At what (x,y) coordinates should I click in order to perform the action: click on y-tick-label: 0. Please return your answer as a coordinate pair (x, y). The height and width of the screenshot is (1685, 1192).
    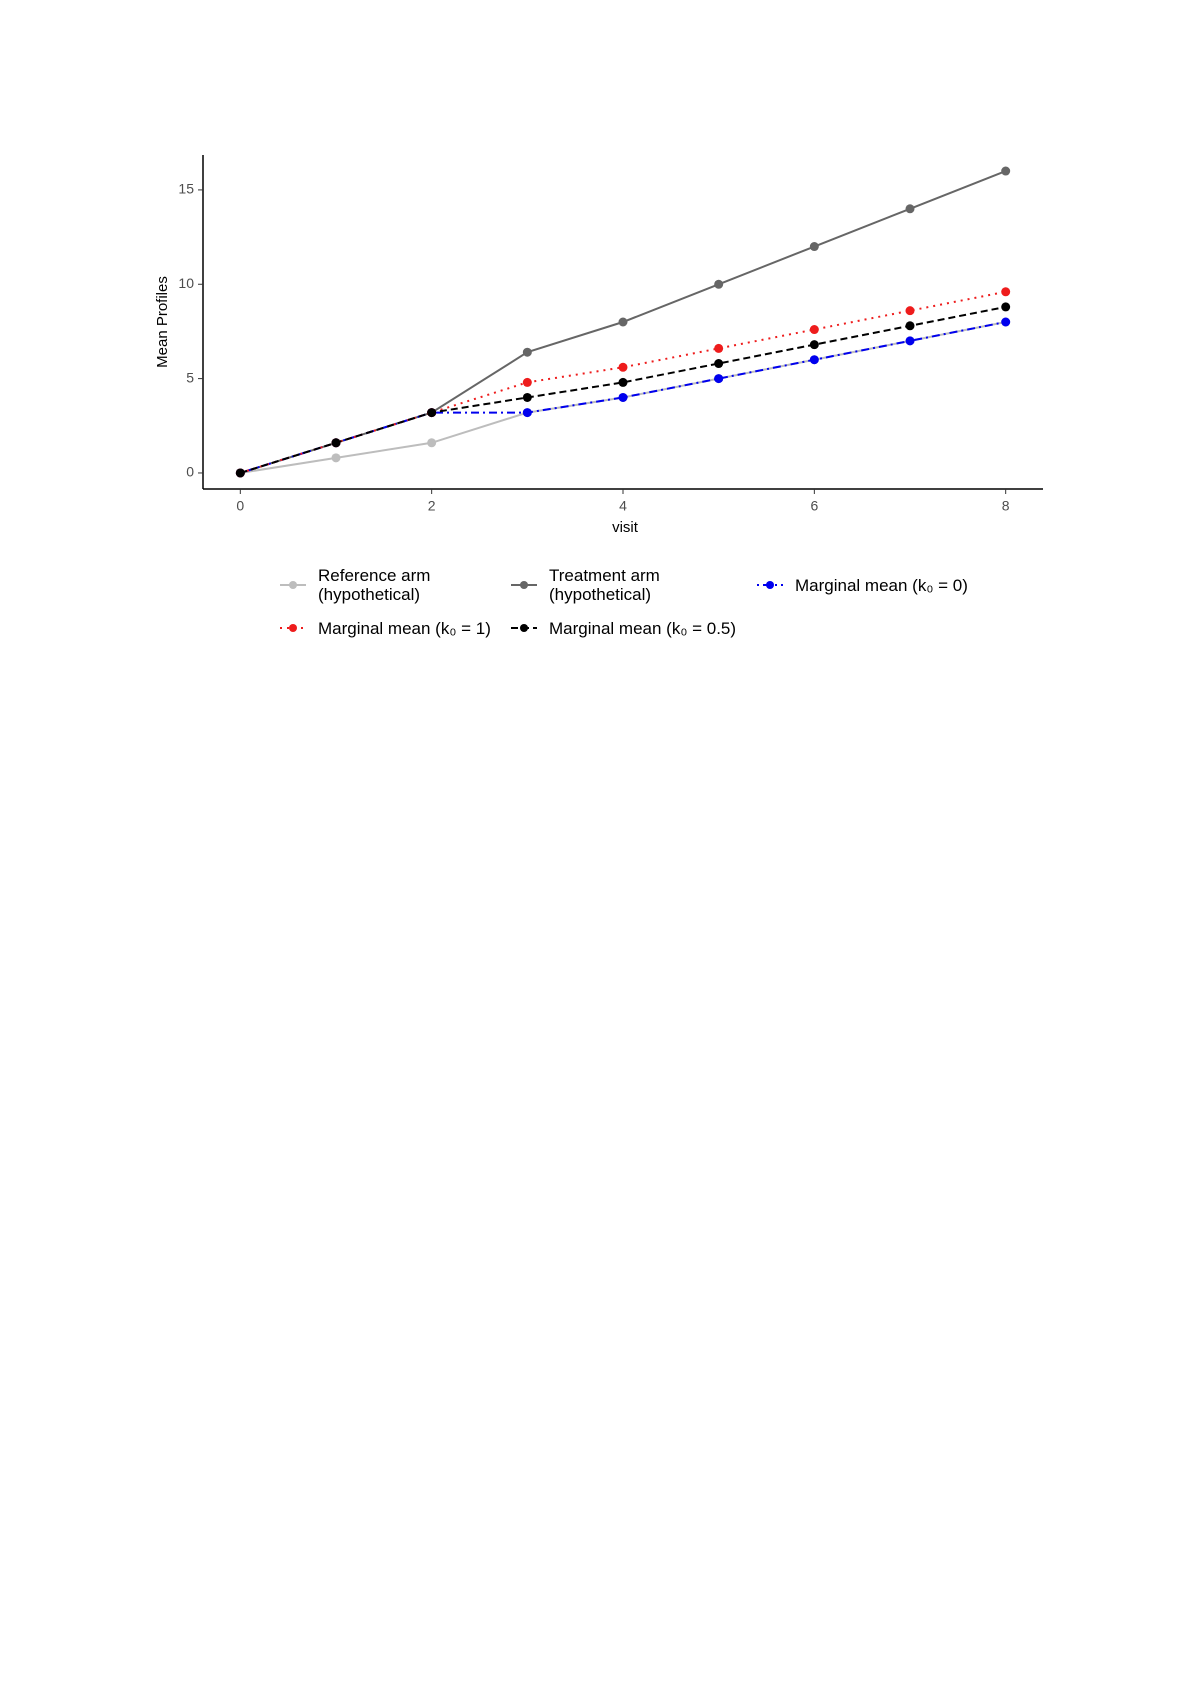
    Looking at the image, I should click on (190, 472).